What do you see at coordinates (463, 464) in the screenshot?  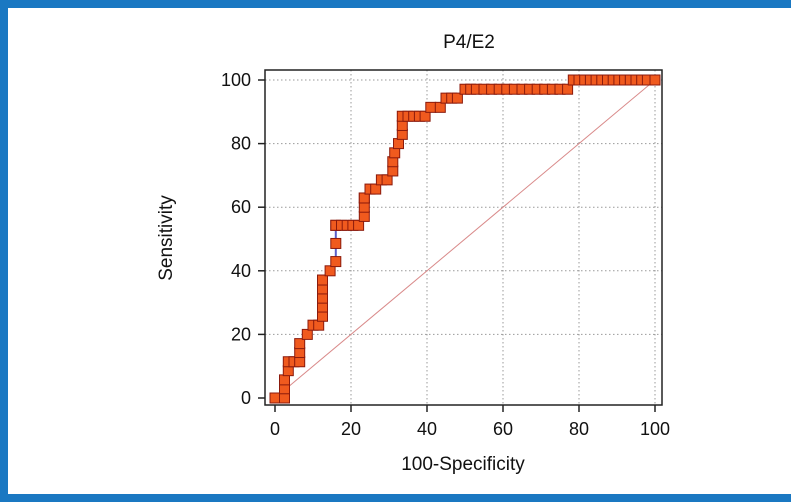 I see `x-axis-label: 100-Specificity` at bounding box center [463, 464].